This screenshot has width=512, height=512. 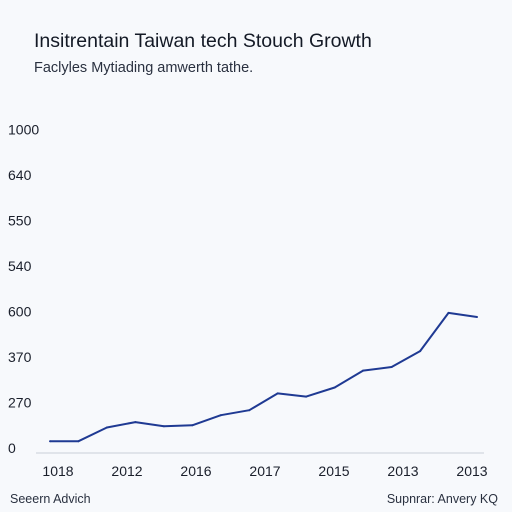 I want to click on y-tick-label: 370, so click(x=20, y=357).